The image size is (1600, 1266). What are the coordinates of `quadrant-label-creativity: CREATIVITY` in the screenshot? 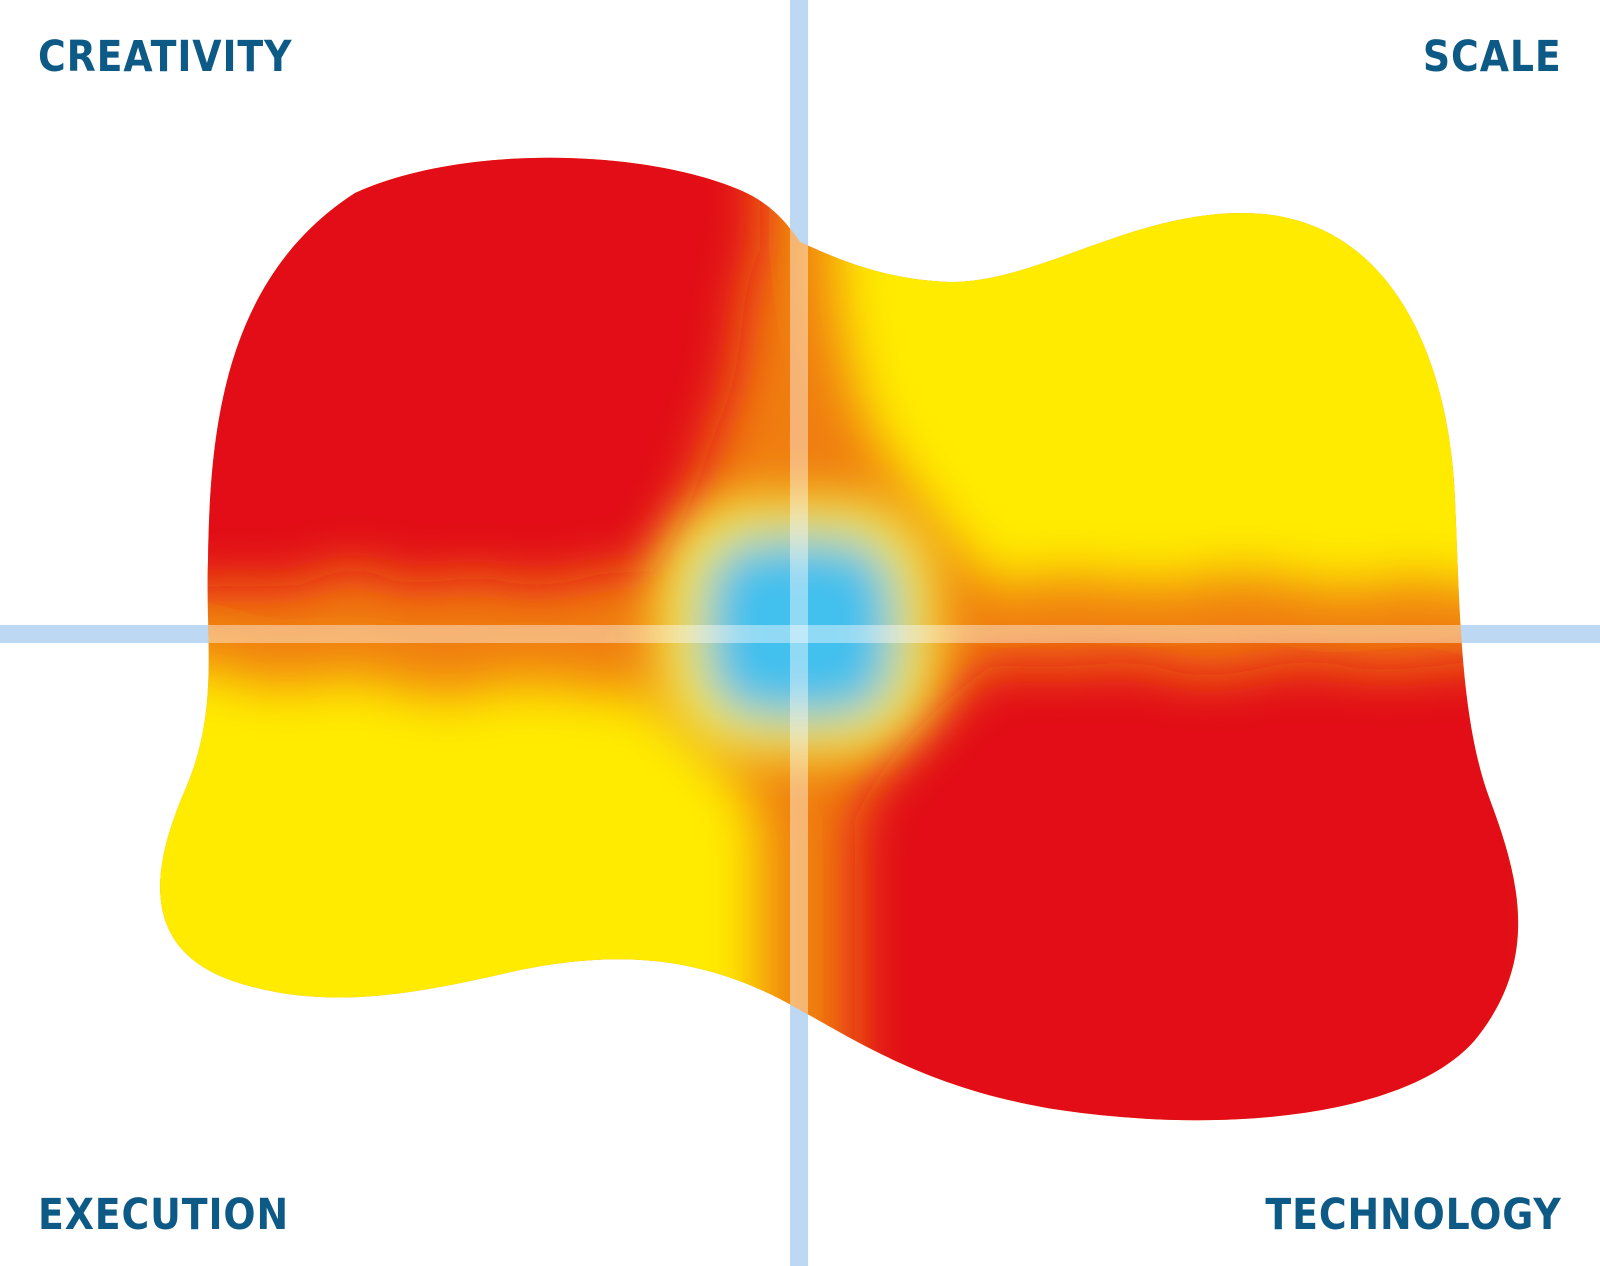 It's located at (165, 57).